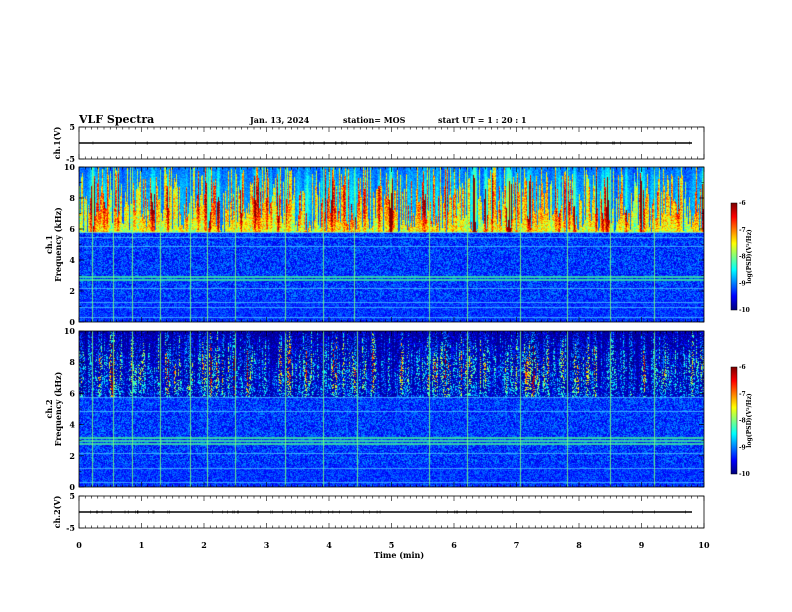 This screenshot has width=792, height=612. I want to click on figure-title: VLF Spectra, so click(116, 119).